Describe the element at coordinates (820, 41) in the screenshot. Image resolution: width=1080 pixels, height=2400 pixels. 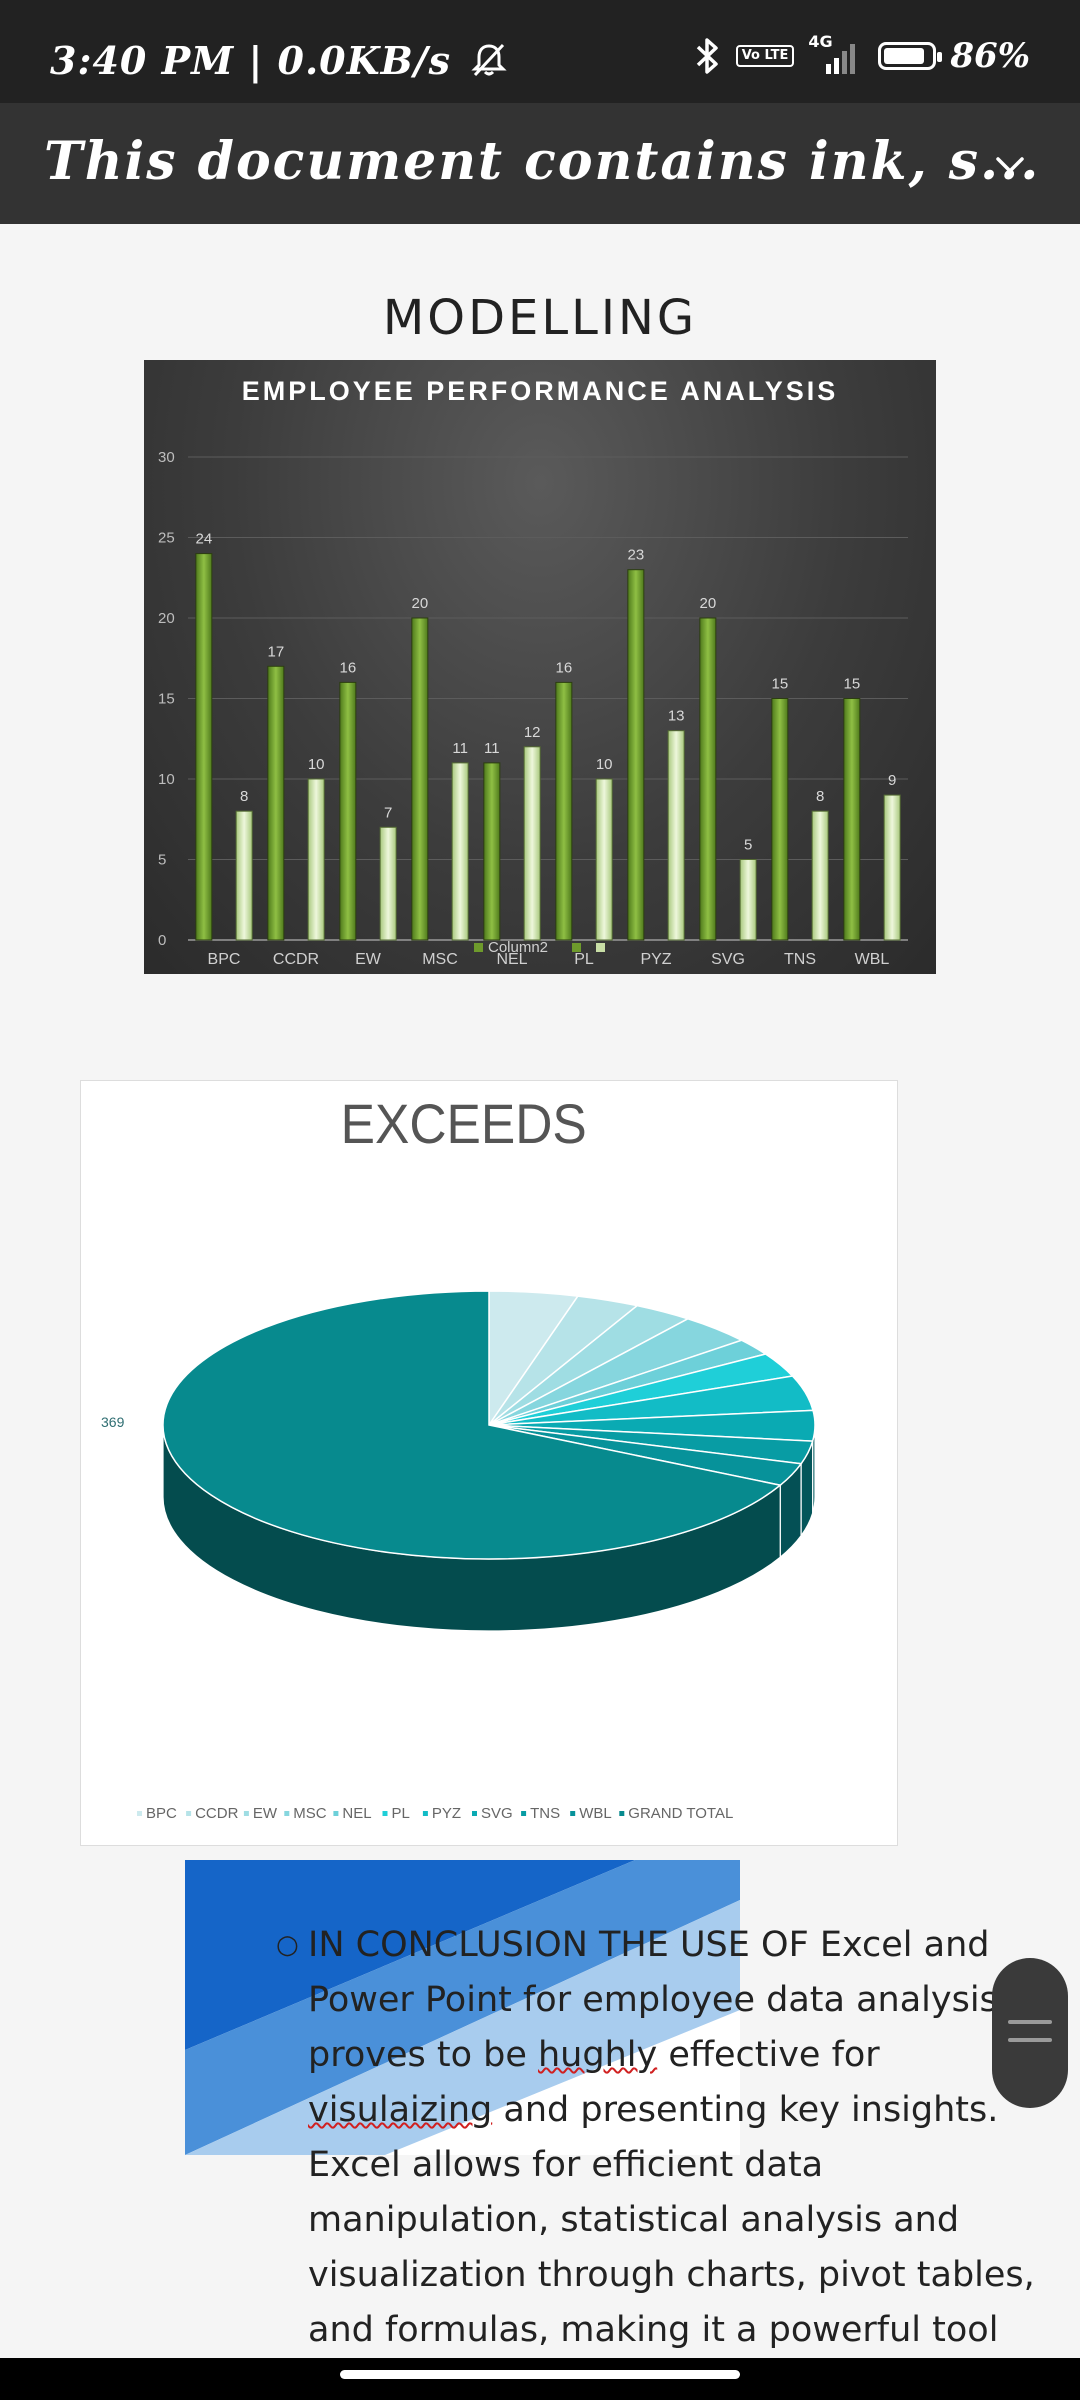
I see `network-type: 4G` at that location.